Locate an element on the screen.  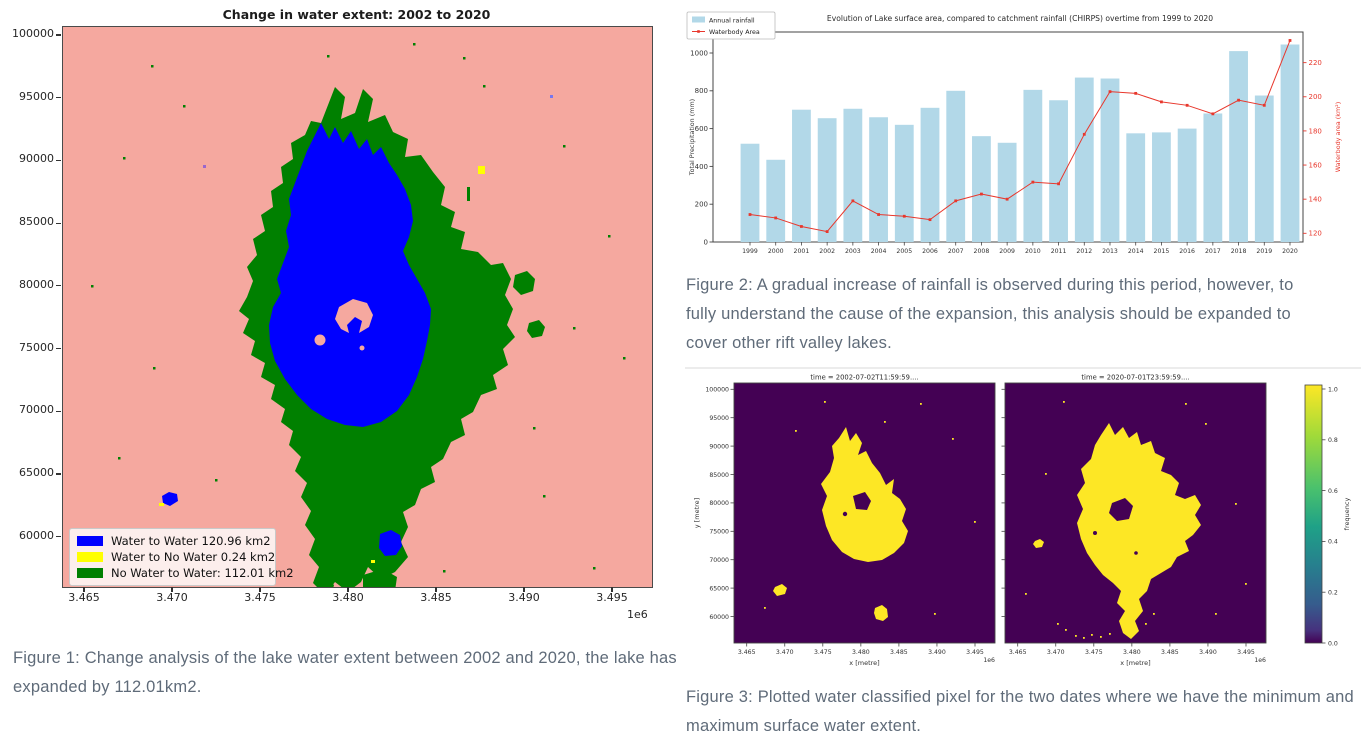
svg-text: 2006 is located at coordinates (930, 251).